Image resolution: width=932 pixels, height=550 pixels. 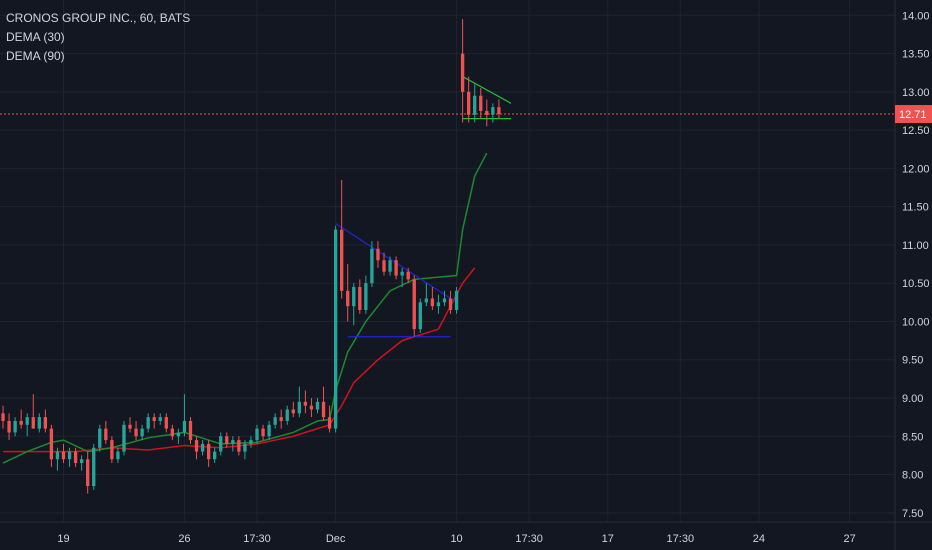 What do you see at coordinates (850, 539) in the screenshot?
I see `x-tick-label: 27` at bounding box center [850, 539].